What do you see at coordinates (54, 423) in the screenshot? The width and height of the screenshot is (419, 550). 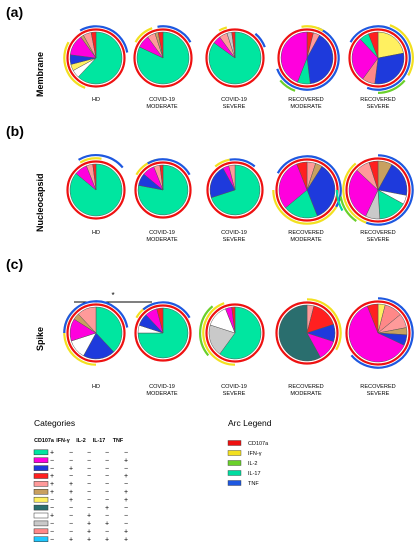 I see `categories-title: Categories` at bounding box center [54, 423].